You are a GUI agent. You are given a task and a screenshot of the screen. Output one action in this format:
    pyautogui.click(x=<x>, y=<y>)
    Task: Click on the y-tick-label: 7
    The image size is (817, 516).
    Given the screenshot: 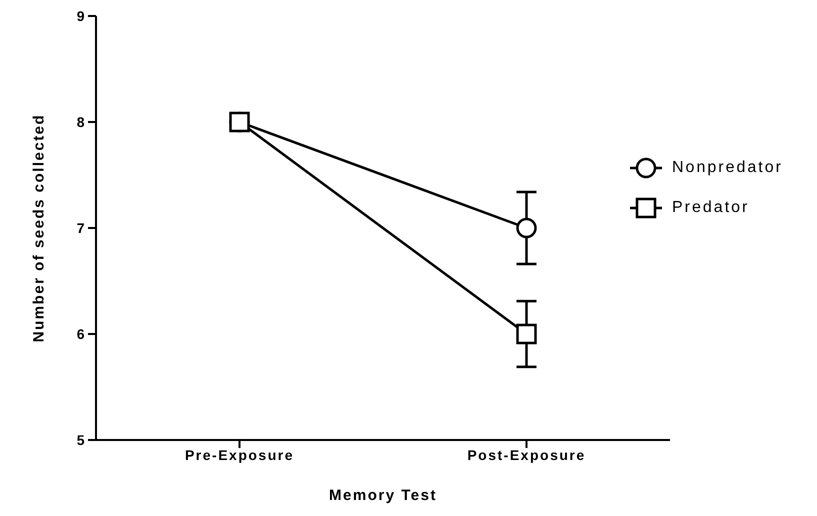 What is the action you would take?
    pyautogui.click(x=81, y=228)
    